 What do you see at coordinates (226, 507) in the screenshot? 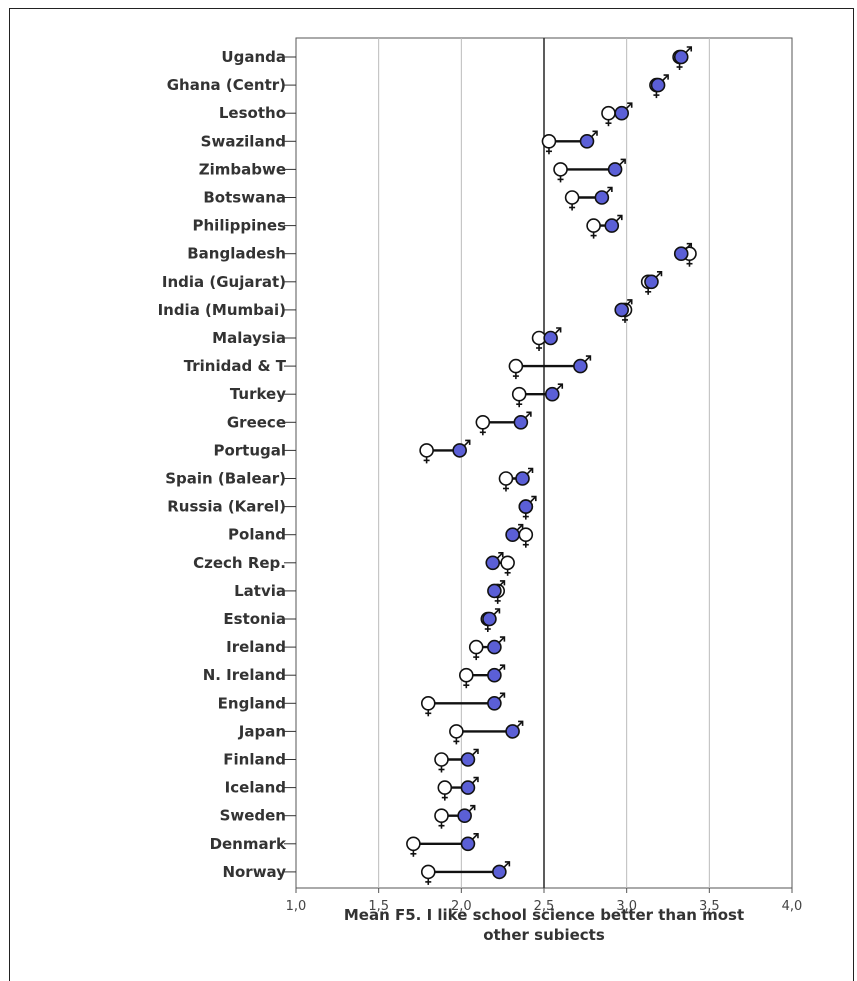
I see `category-label-russia-karel: Russia (Karel)` at bounding box center [226, 507].